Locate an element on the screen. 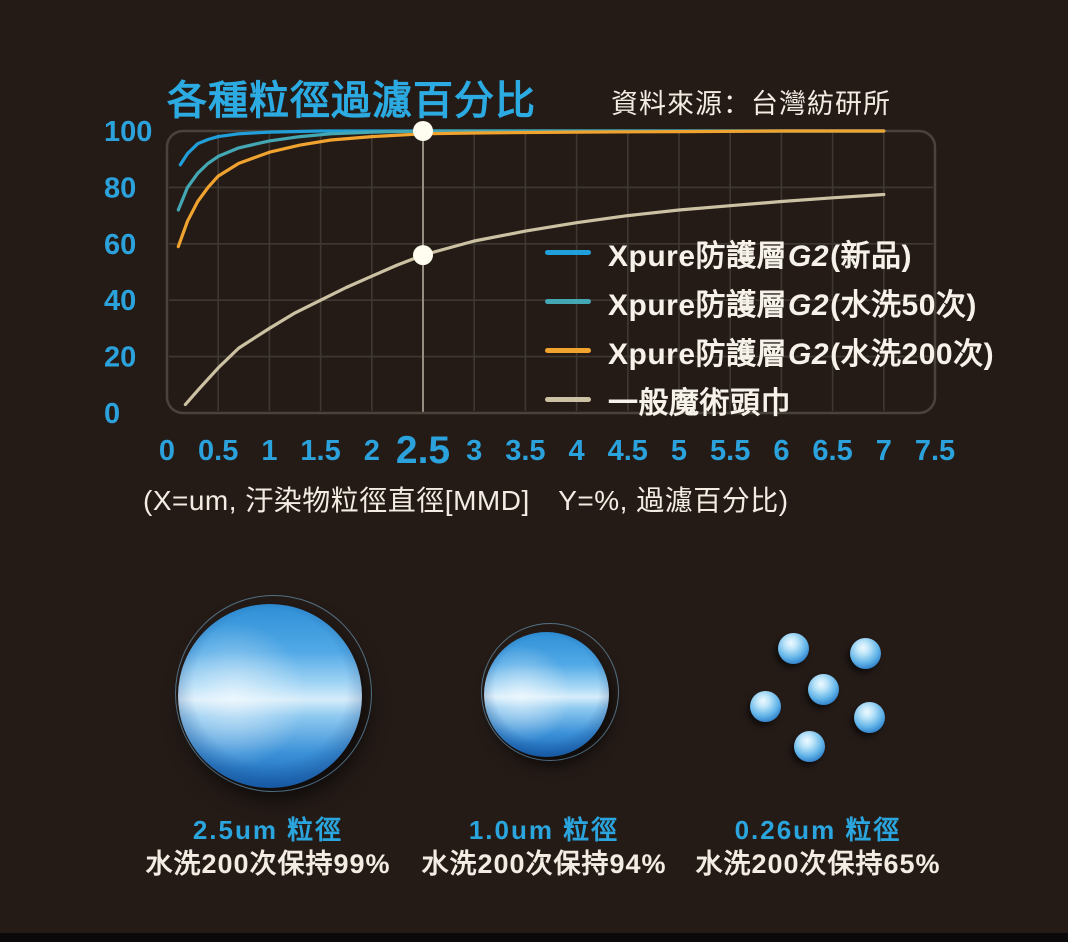 The height and width of the screenshot is (942, 1068). y-tick-label: 40 is located at coordinates (120, 301).